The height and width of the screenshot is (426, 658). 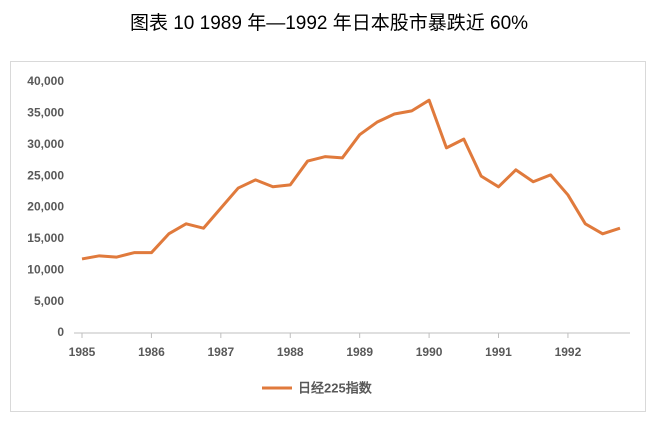 I want to click on y-tick-label: 10,000, so click(x=45, y=269).